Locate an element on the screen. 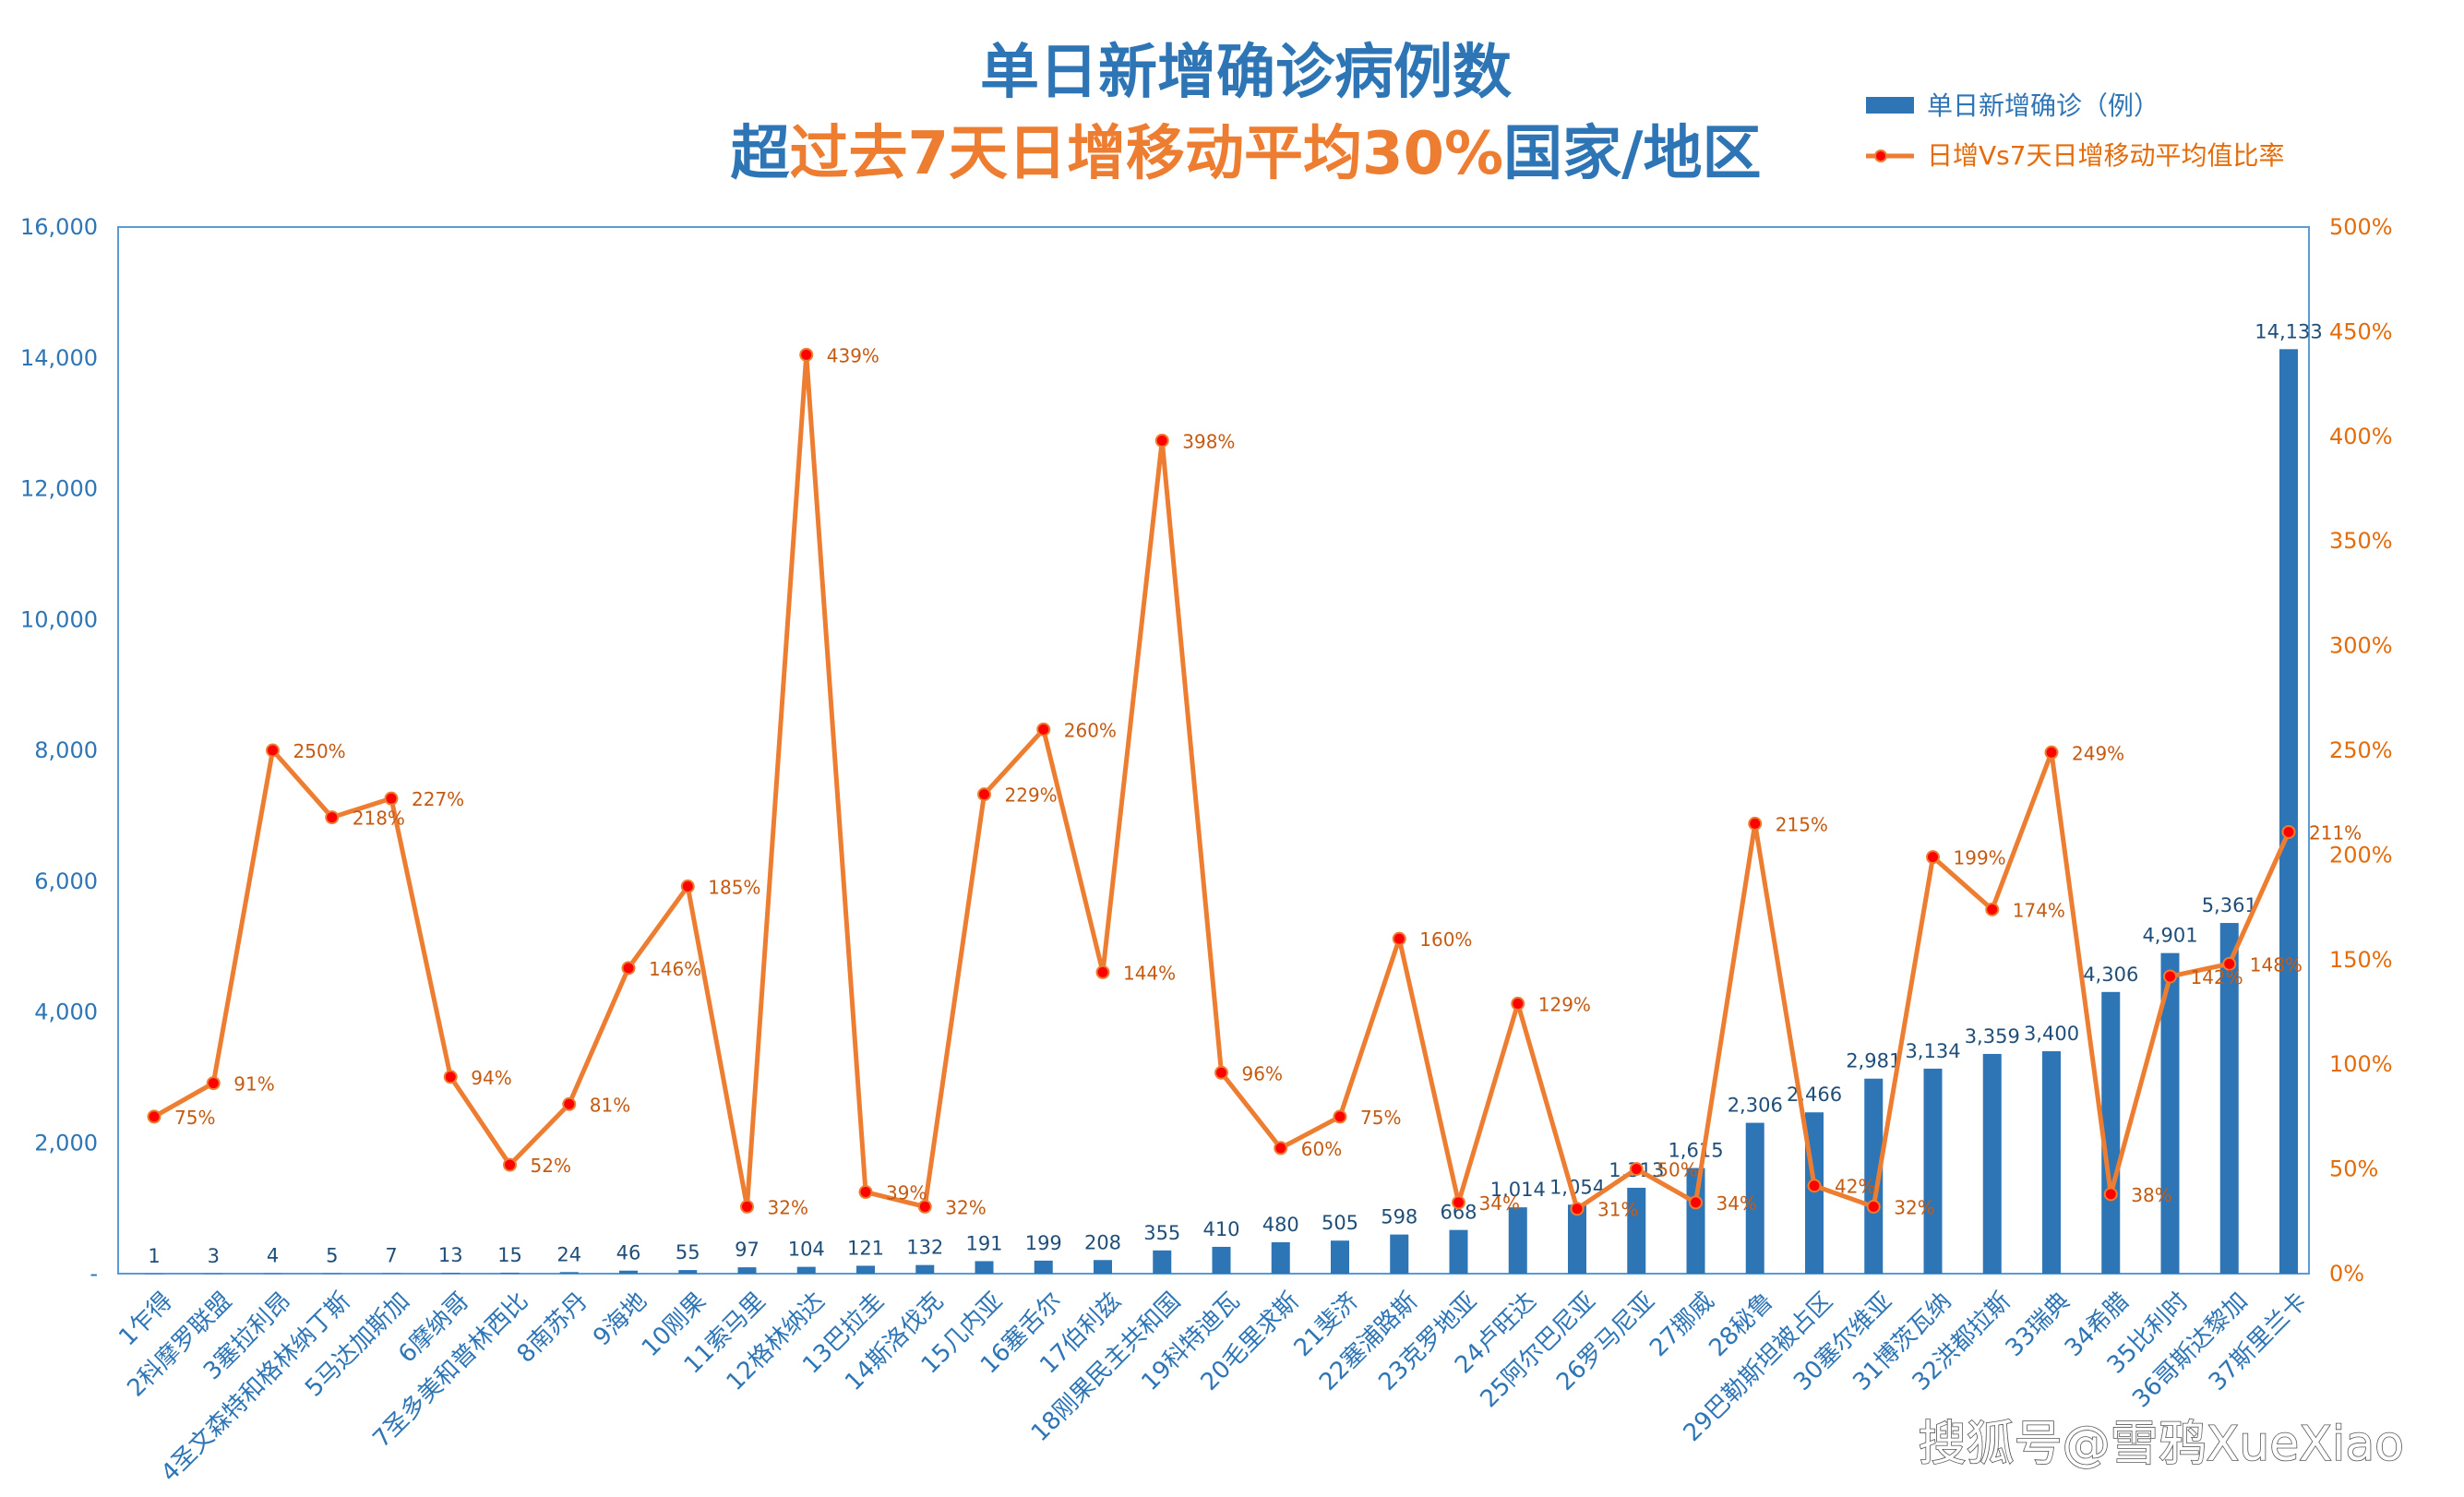 This screenshot has height=1497, width=2464. ratio-value-label: 229% is located at coordinates (1031, 795).